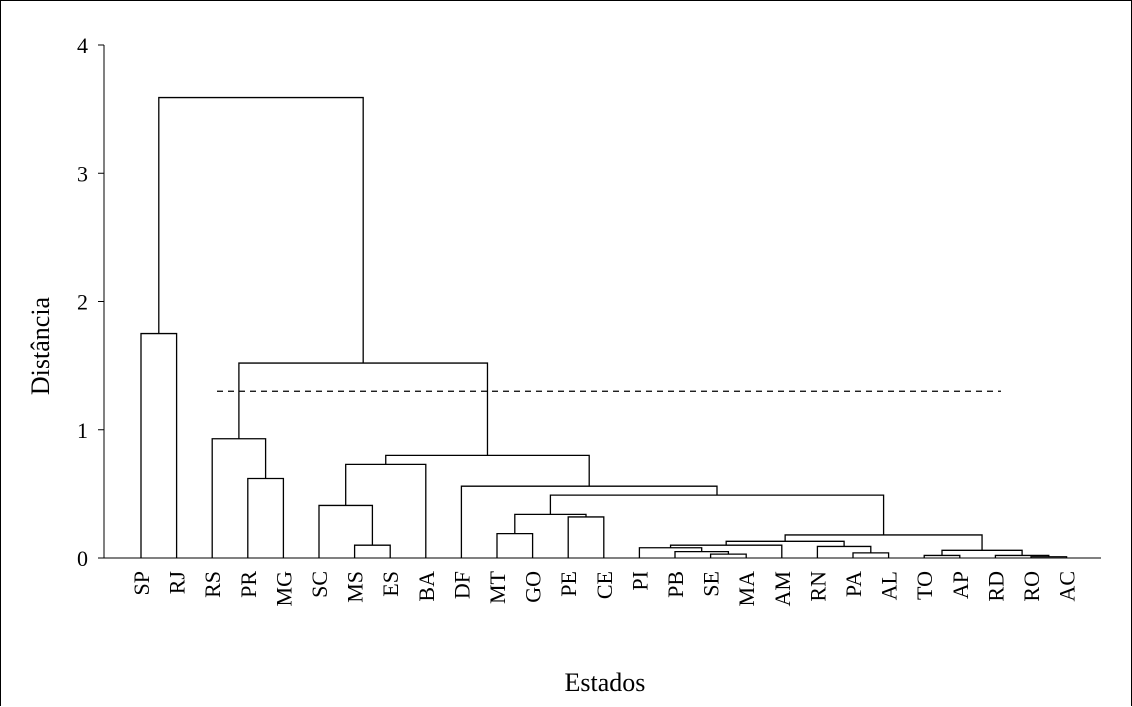  What do you see at coordinates (1067, 586) in the screenshot?
I see `leaf-label: AC` at bounding box center [1067, 586].